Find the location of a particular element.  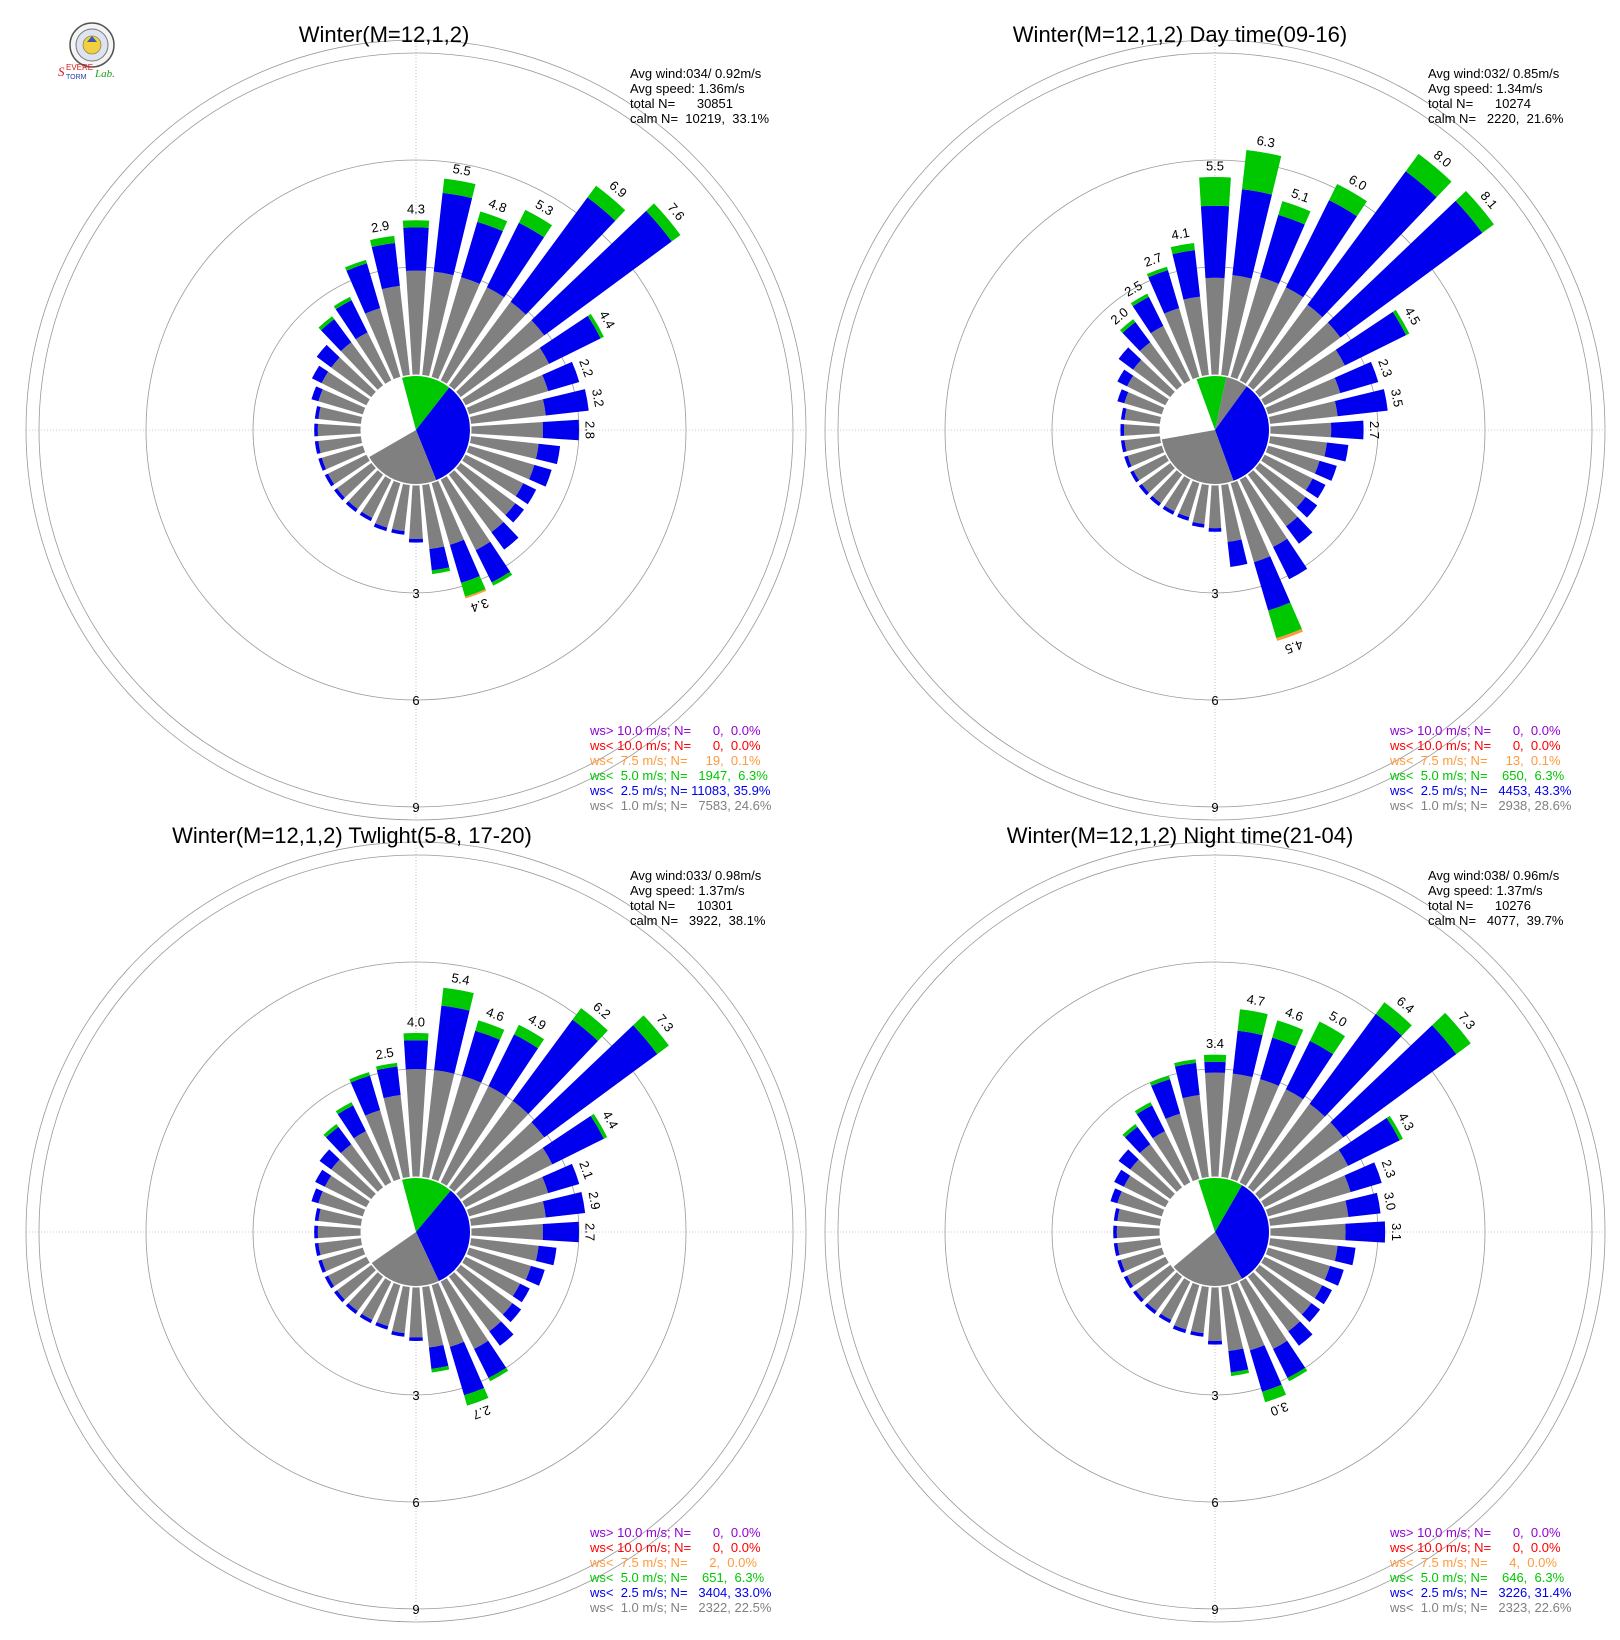

bar-segment-50-gray is located at coordinates (500, 1161).